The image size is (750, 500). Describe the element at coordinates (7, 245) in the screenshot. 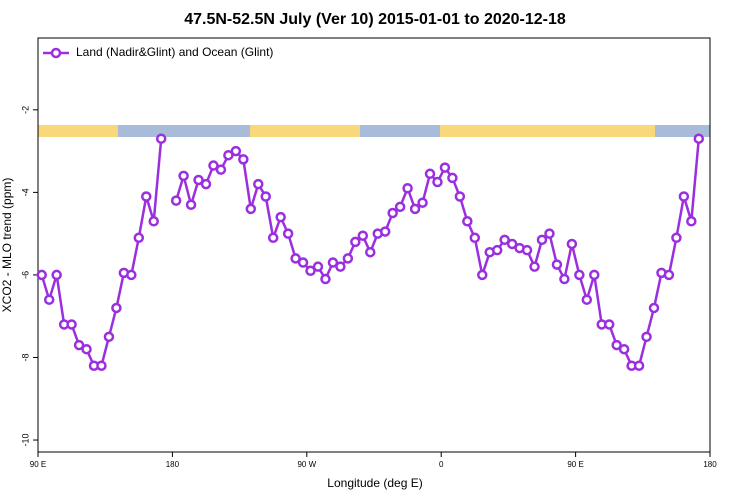

I see `y-axis-label: XCO2 - MLO trend (ppm)` at that location.